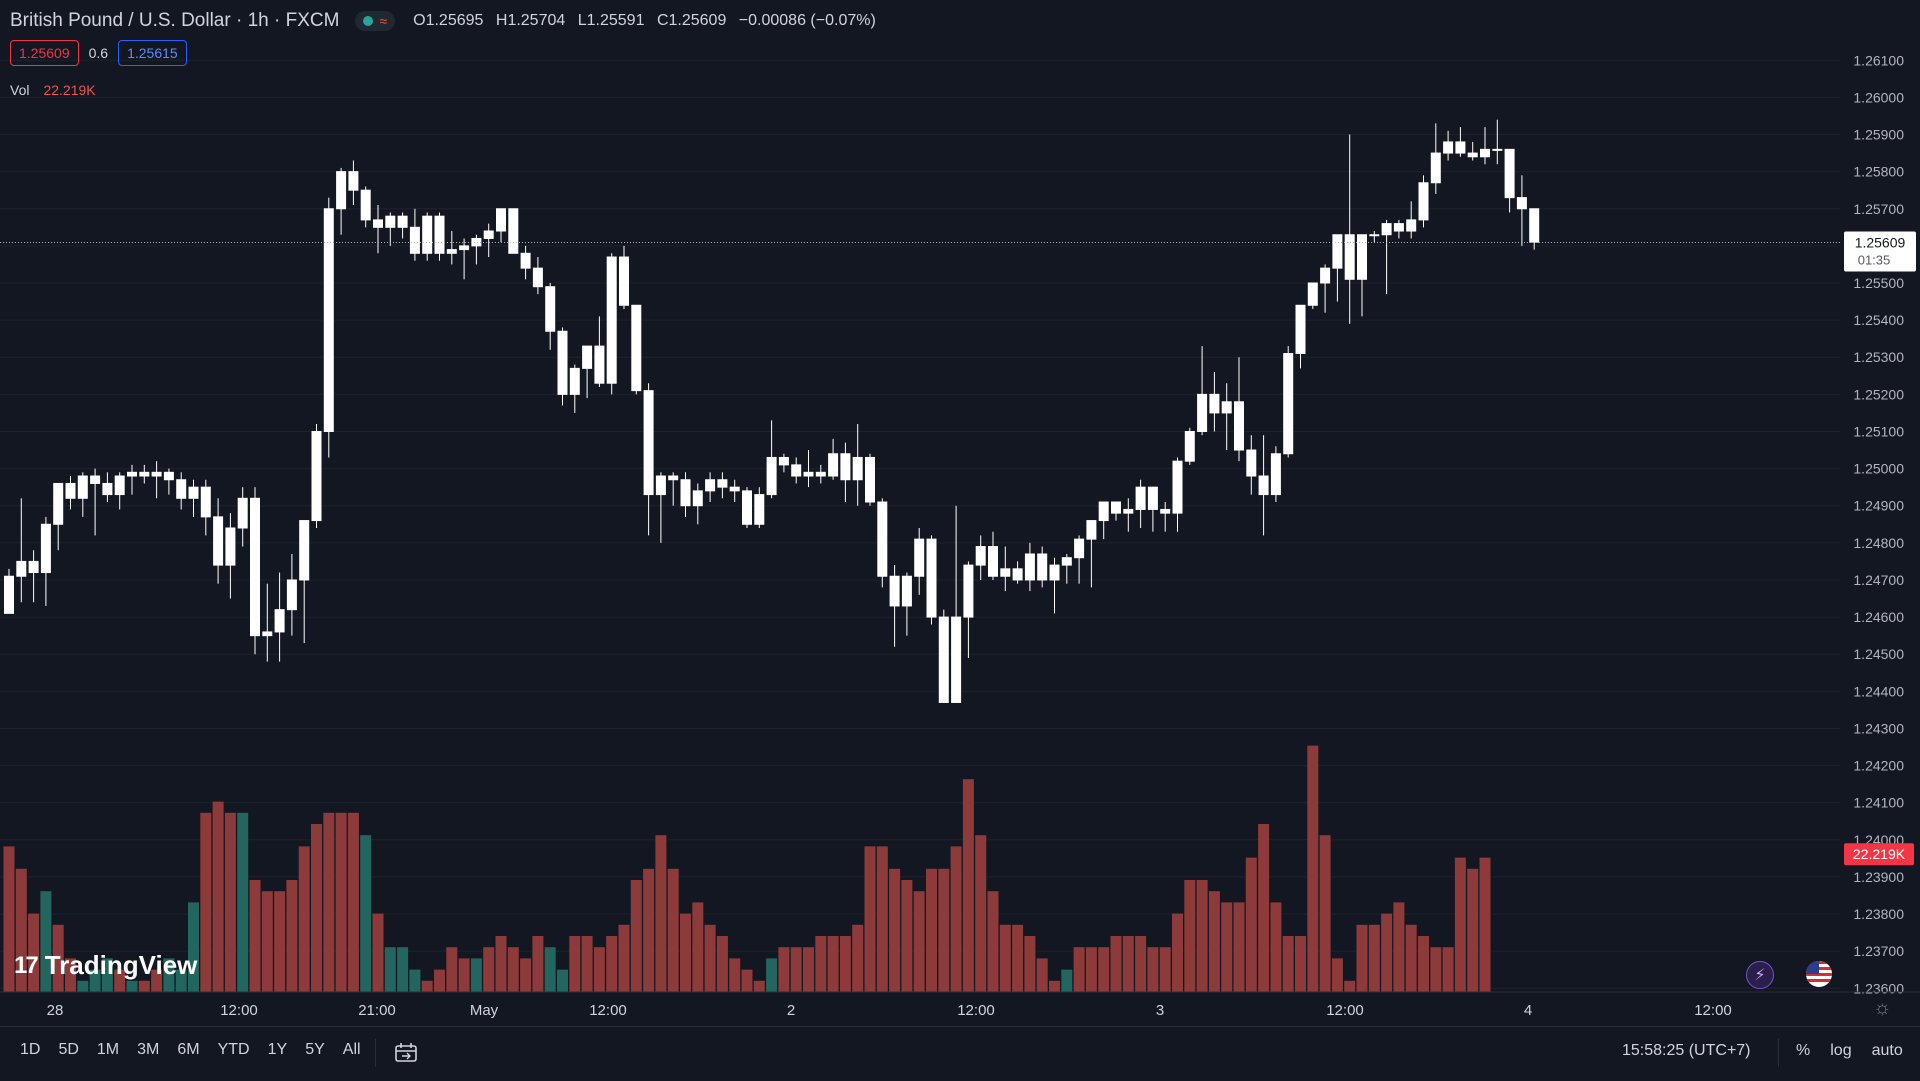 The width and height of the screenshot is (1920, 1081). Describe the element at coordinates (44, 53) in the screenshot. I see `sell-button: 1.25609` at that location.